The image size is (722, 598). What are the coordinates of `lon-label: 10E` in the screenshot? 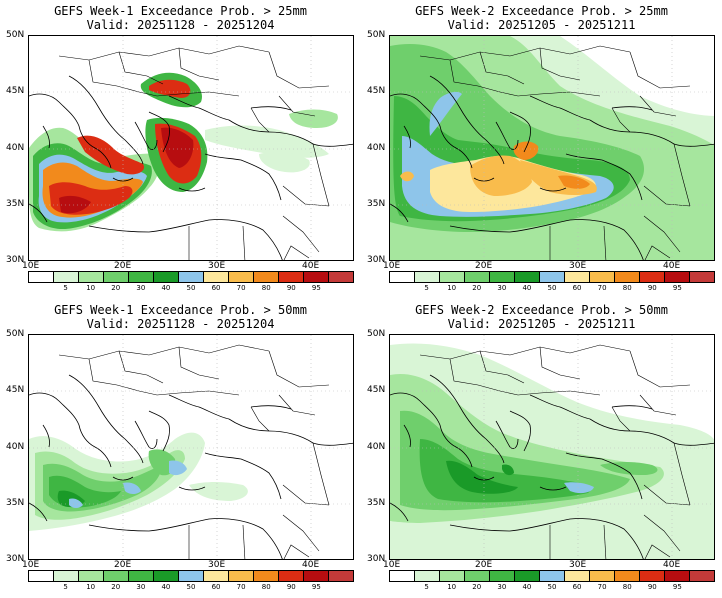 It's located at (31, 565).